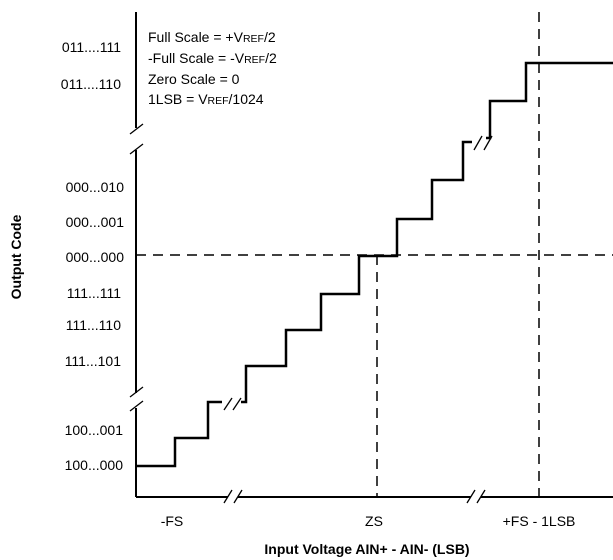 This screenshot has height=560, width=613. Describe the element at coordinates (94, 293) in the screenshot. I see `y-code-label: 111...111` at that location.